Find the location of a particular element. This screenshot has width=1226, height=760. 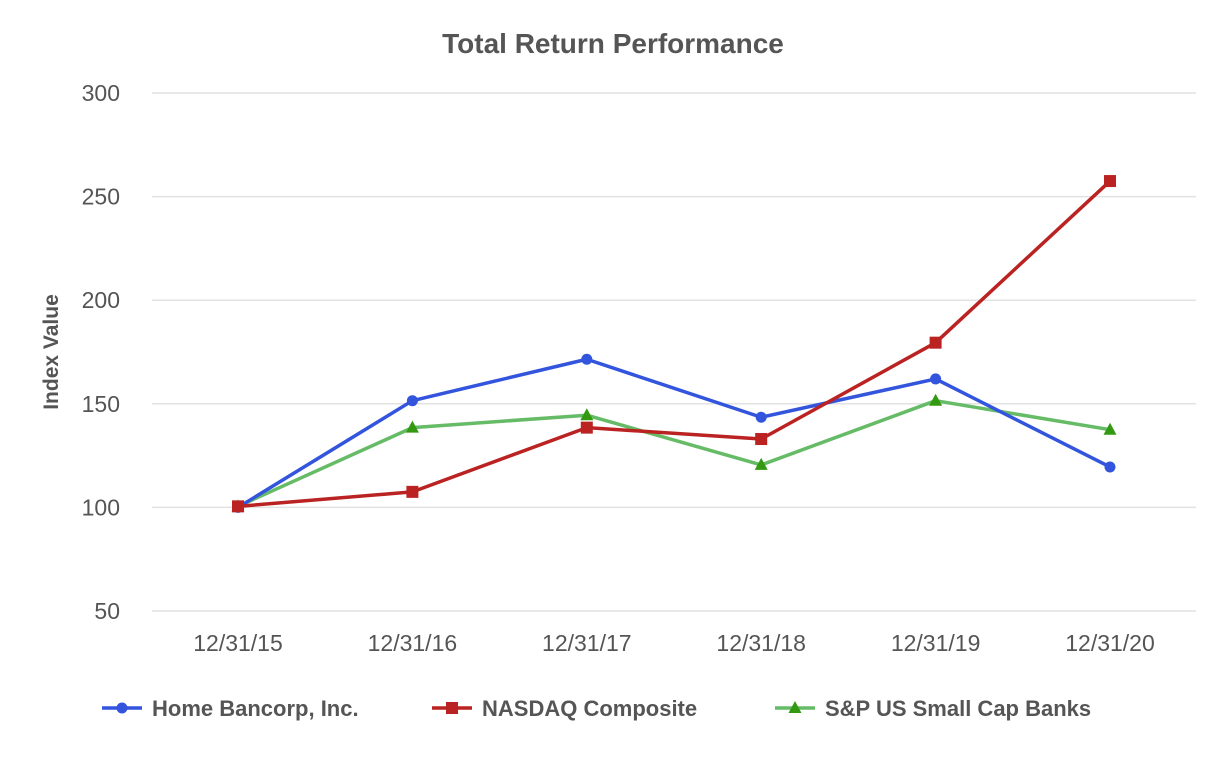

y-tick-label: 250 is located at coordinates (101, 197).